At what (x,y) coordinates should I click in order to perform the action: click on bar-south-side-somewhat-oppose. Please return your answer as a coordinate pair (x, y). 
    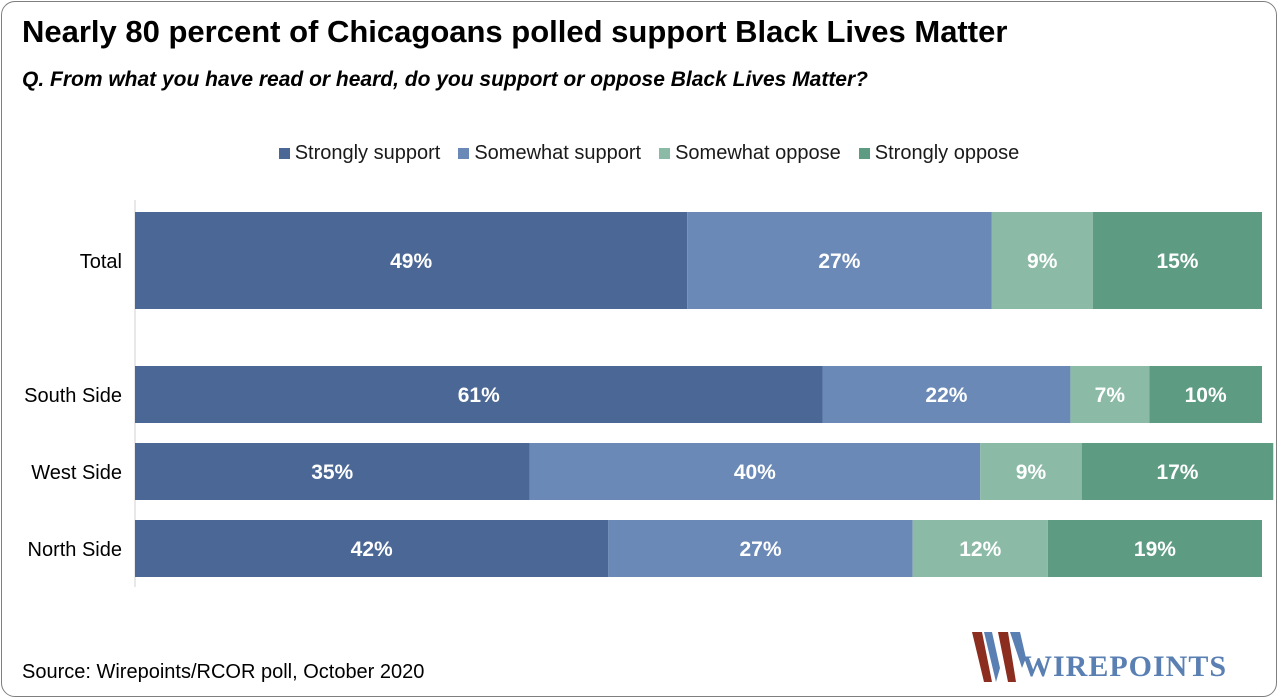
    Looking at the image, I should click on (1110, 394).